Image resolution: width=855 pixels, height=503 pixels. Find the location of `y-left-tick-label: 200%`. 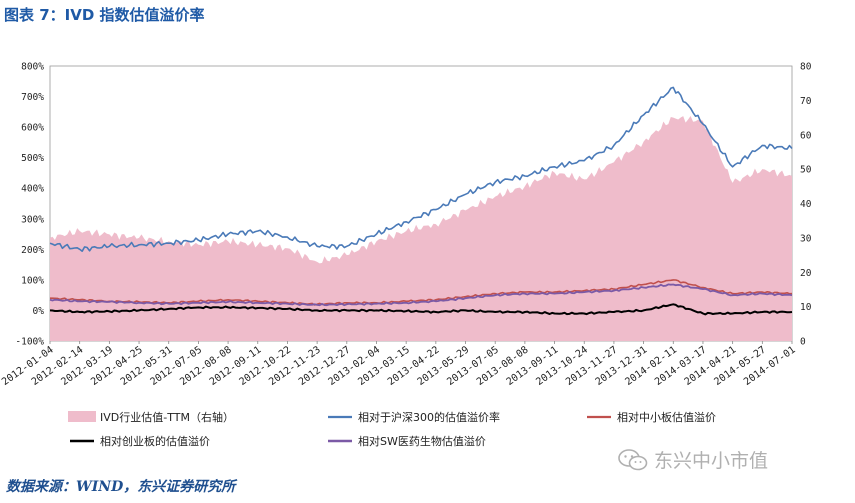

y-left-tick-label: 200% is located at coordinates (32, 250).